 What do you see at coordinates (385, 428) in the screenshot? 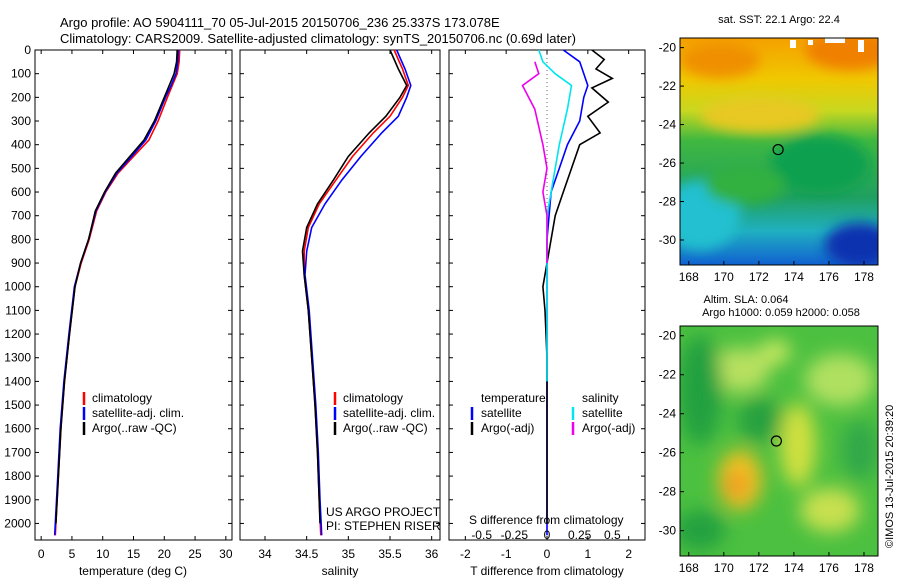
I see `legend-argo-label: Argo(..raw -QC)` at bounding box center [385, 428].